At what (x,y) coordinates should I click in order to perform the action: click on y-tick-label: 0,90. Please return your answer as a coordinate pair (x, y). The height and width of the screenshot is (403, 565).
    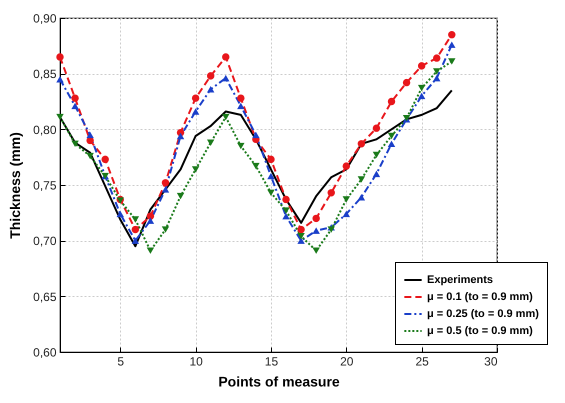
    Looking at the image, I should click on (45, 19).